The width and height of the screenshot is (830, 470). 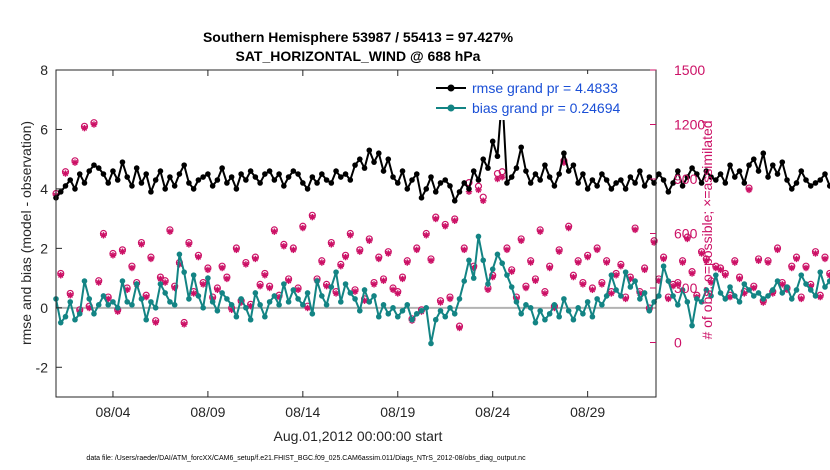 What do you see at coordinates (44, 129) in the screenshot?
I see `y-tick-label: 6` at bounding box center [44, 129].